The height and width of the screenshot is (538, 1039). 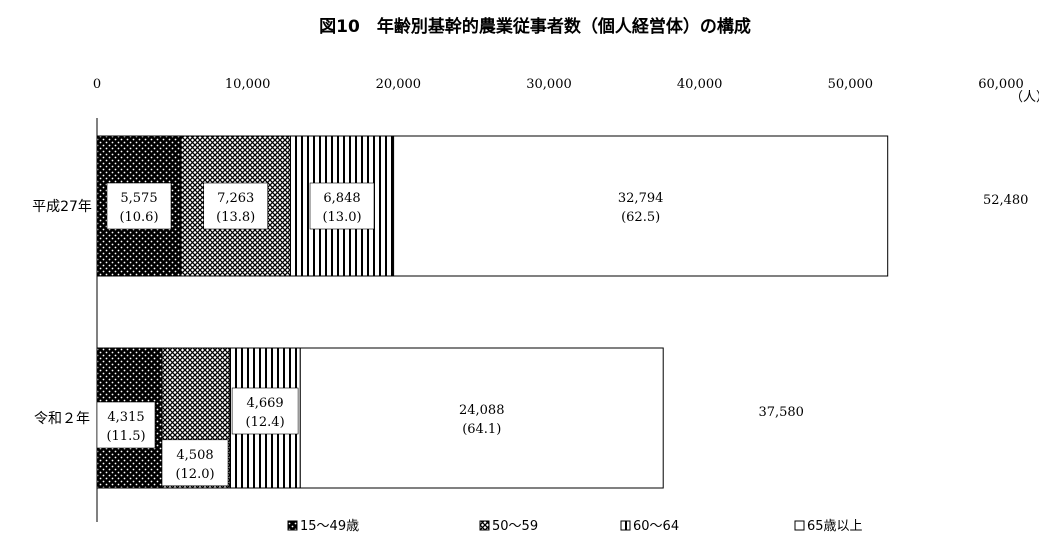 What do you see at coordinates (481, 429) in the screenshot?
I see `data-label-percent: (64.1)` at bounding box center [481, 429].